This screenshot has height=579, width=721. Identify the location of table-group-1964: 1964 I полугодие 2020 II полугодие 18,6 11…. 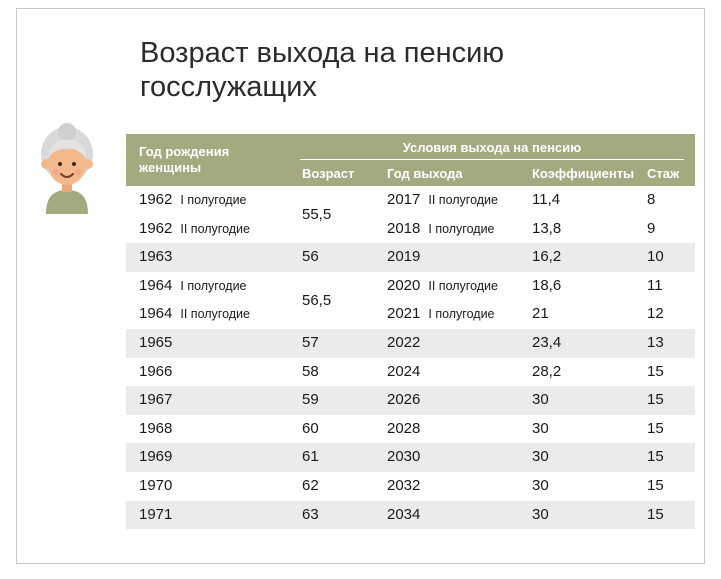
(410, 300).